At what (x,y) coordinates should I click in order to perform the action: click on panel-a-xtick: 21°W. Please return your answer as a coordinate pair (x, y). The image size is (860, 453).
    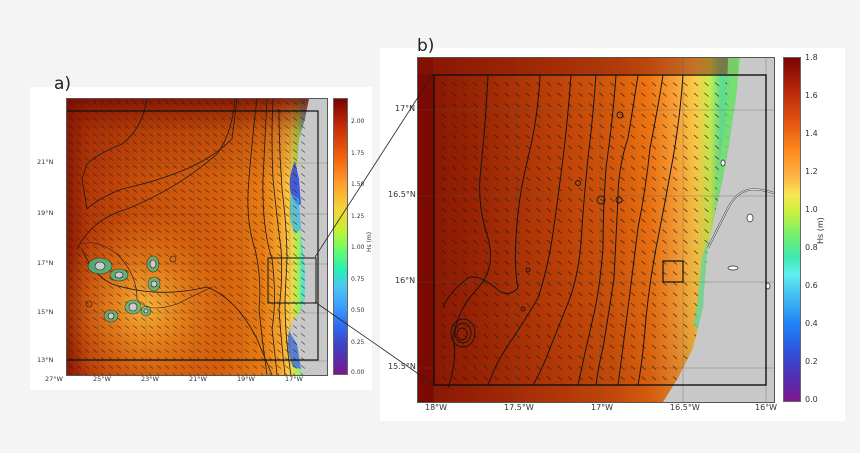
    Looking at the image, I should click on (198, 379).